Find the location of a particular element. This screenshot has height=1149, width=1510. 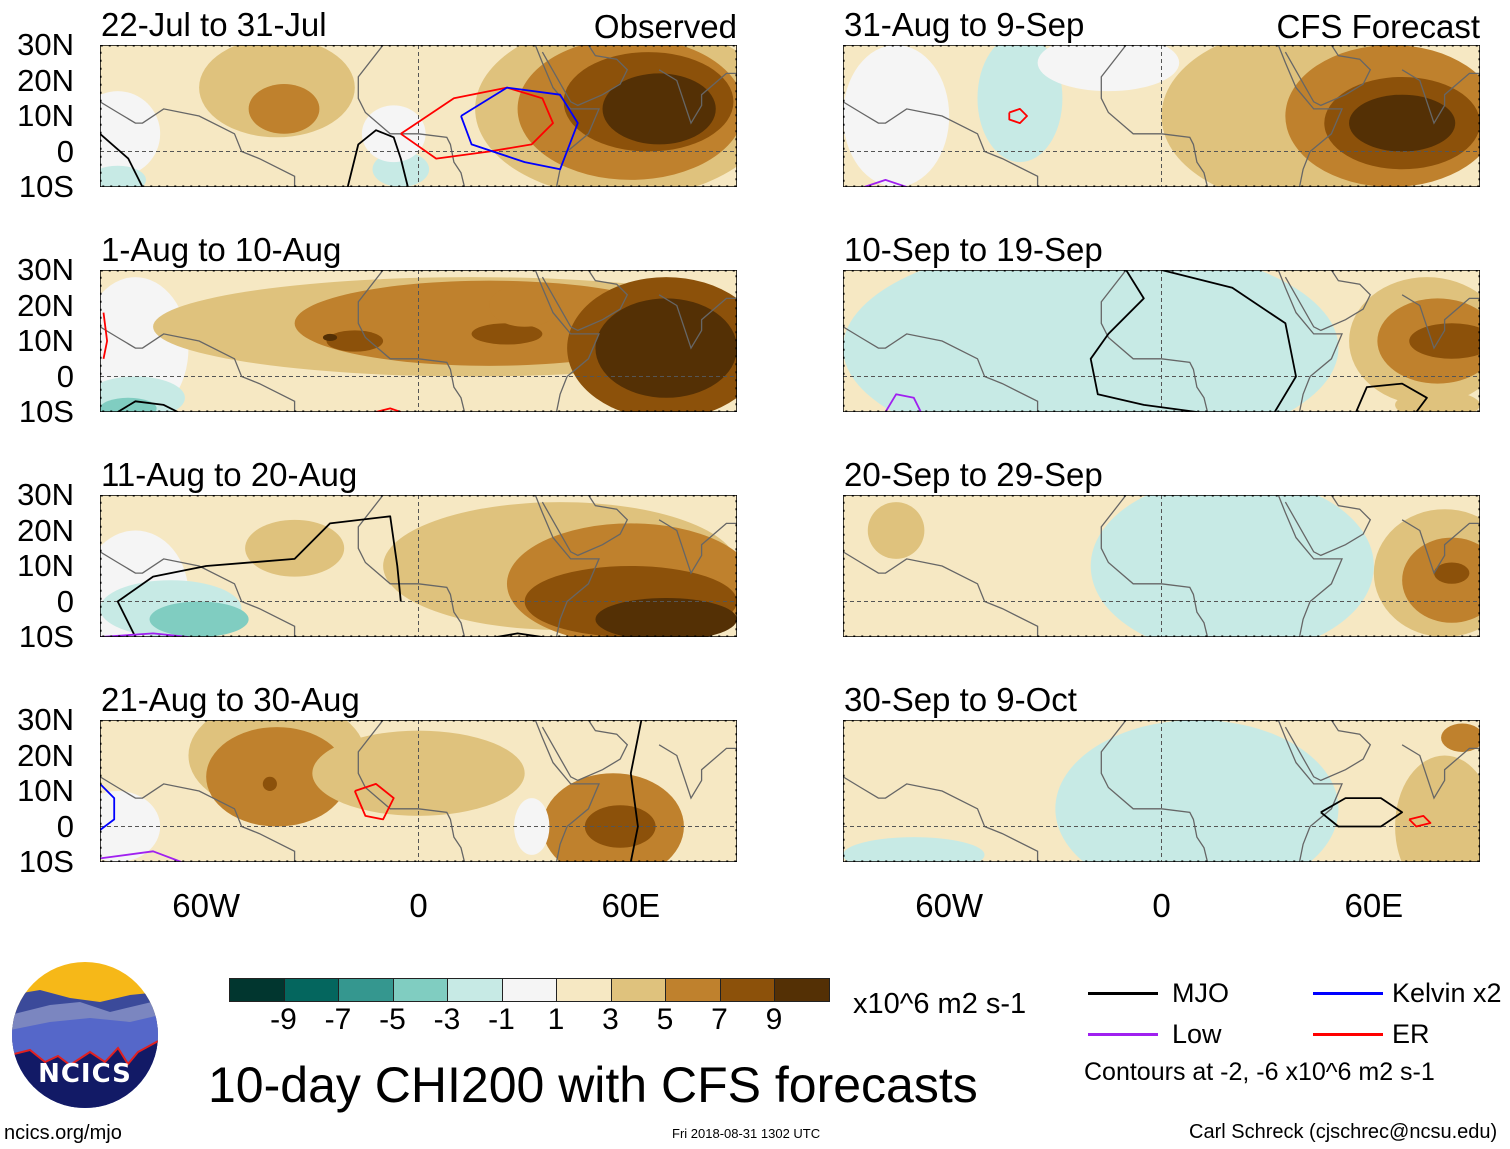

legend-label-low: Low is located at coordinates (1197, 1034).